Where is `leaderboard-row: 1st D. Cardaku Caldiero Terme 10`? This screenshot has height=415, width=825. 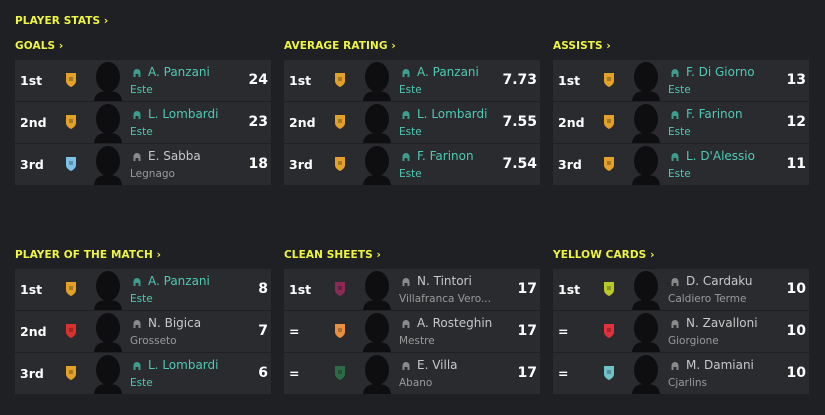
leaderboard-row: 1st D. Cardaku Caldiero Terme 10 is located at coordinates (681, 289).